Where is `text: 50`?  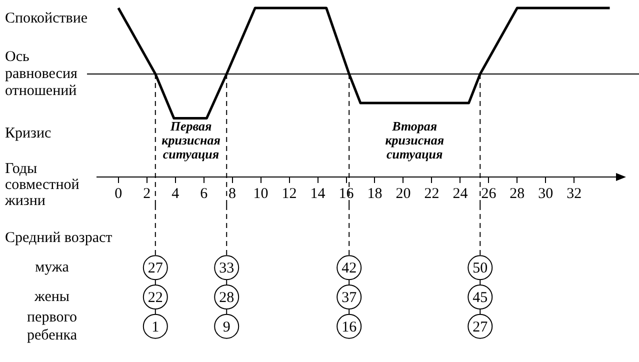
text: 50 is located at coordinates (480, 268).